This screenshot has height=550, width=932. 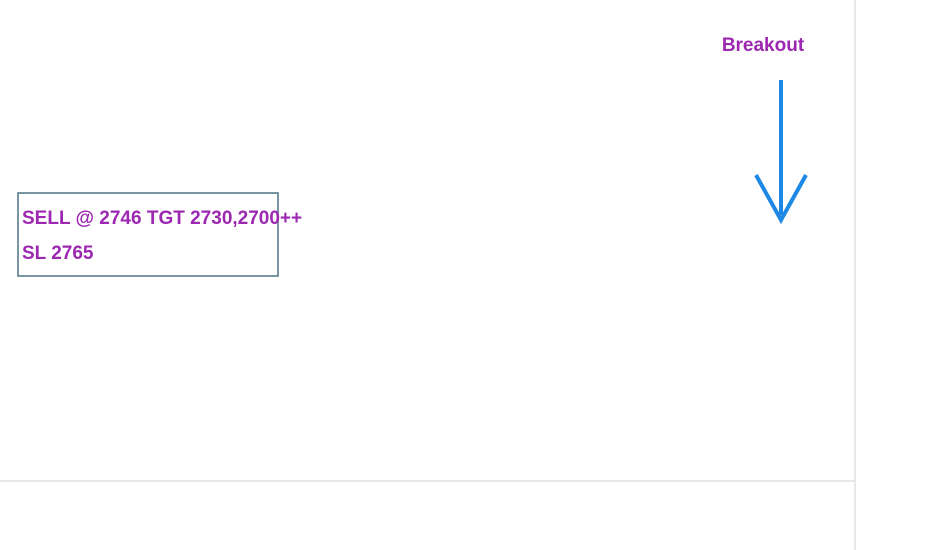 I want to click on breakout-arrow, so click(x=781, y=152).